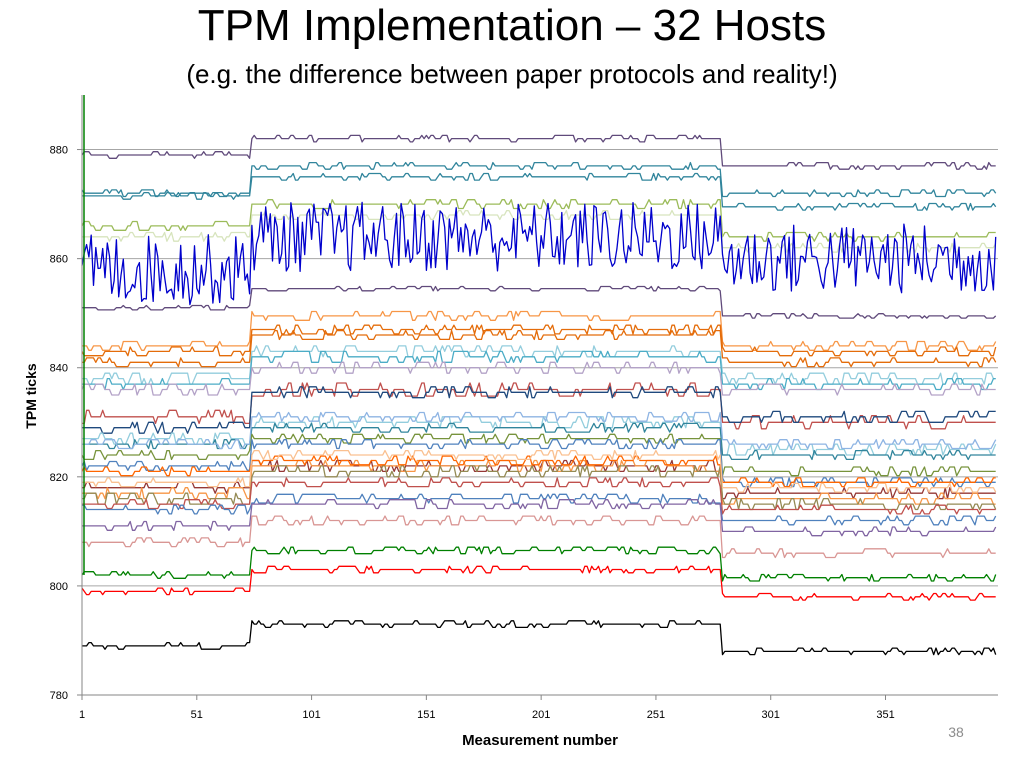 This screenshot has height=768, width=1024. Describe the element at coordinates (59, 696) in the screenshot. I see `y-tick-label: 780` at that location.